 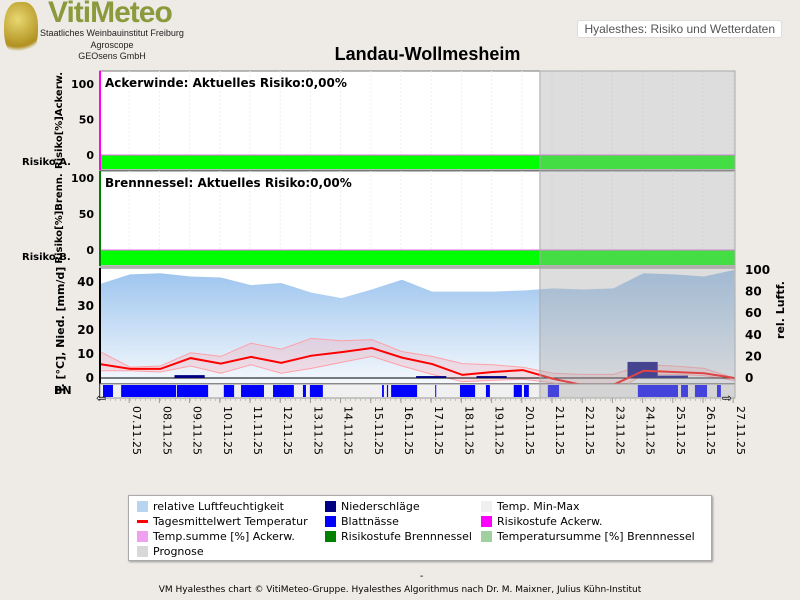 What do you see at coordinates (178, 551) in the screenshot?
I see `legend-label: Prognose` at bounding box center [178, 551].